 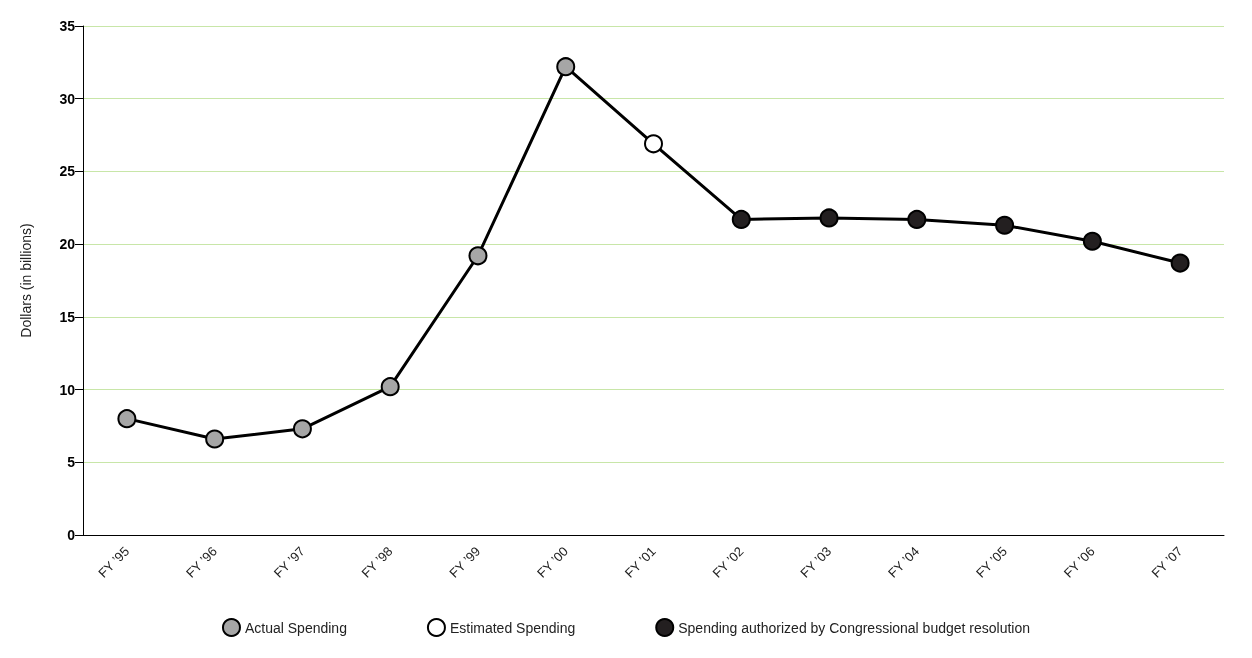 I want to click on x-tick-label: FY ’07, so click(x=1167, y=562).